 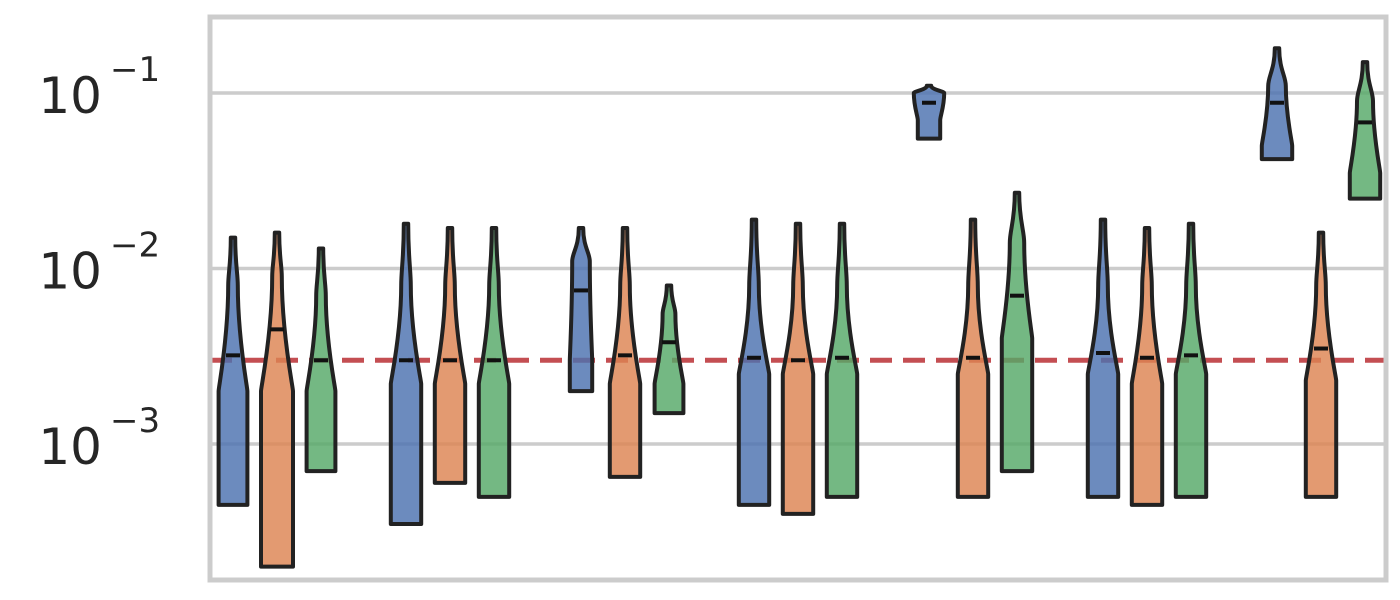 What do you see at coordinates (1191, 360) in the screenshot?
I see `violin-group6-series3` at bounding box center [1191, 360].